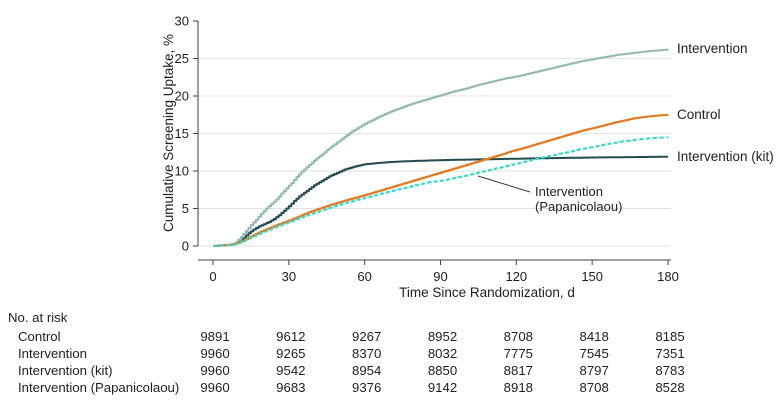  I want to click on x-axis-title: Time Since Randomization, d, so click(487, 292).